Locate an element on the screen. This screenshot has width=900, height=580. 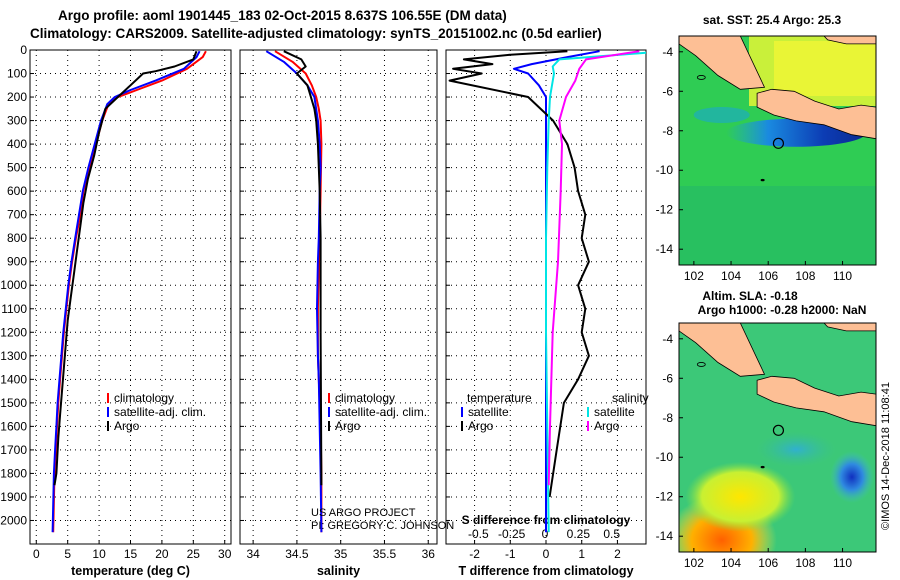
x-tick-label-temp: 30 is located at coordinates (225, 554).